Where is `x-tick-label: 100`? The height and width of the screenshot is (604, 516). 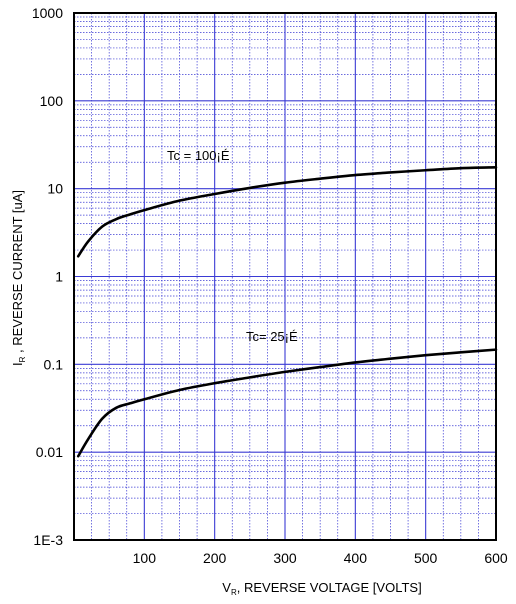
x-tick-label: 100 is located at coordinates (145, 558).